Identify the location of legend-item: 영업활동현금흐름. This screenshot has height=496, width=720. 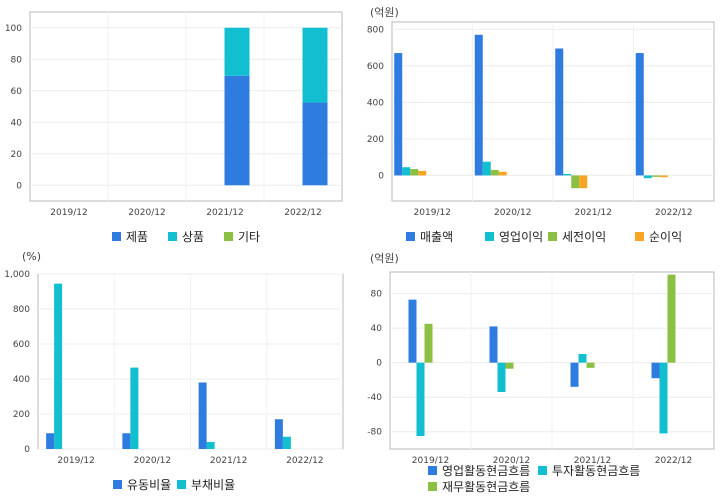
(479, 470).